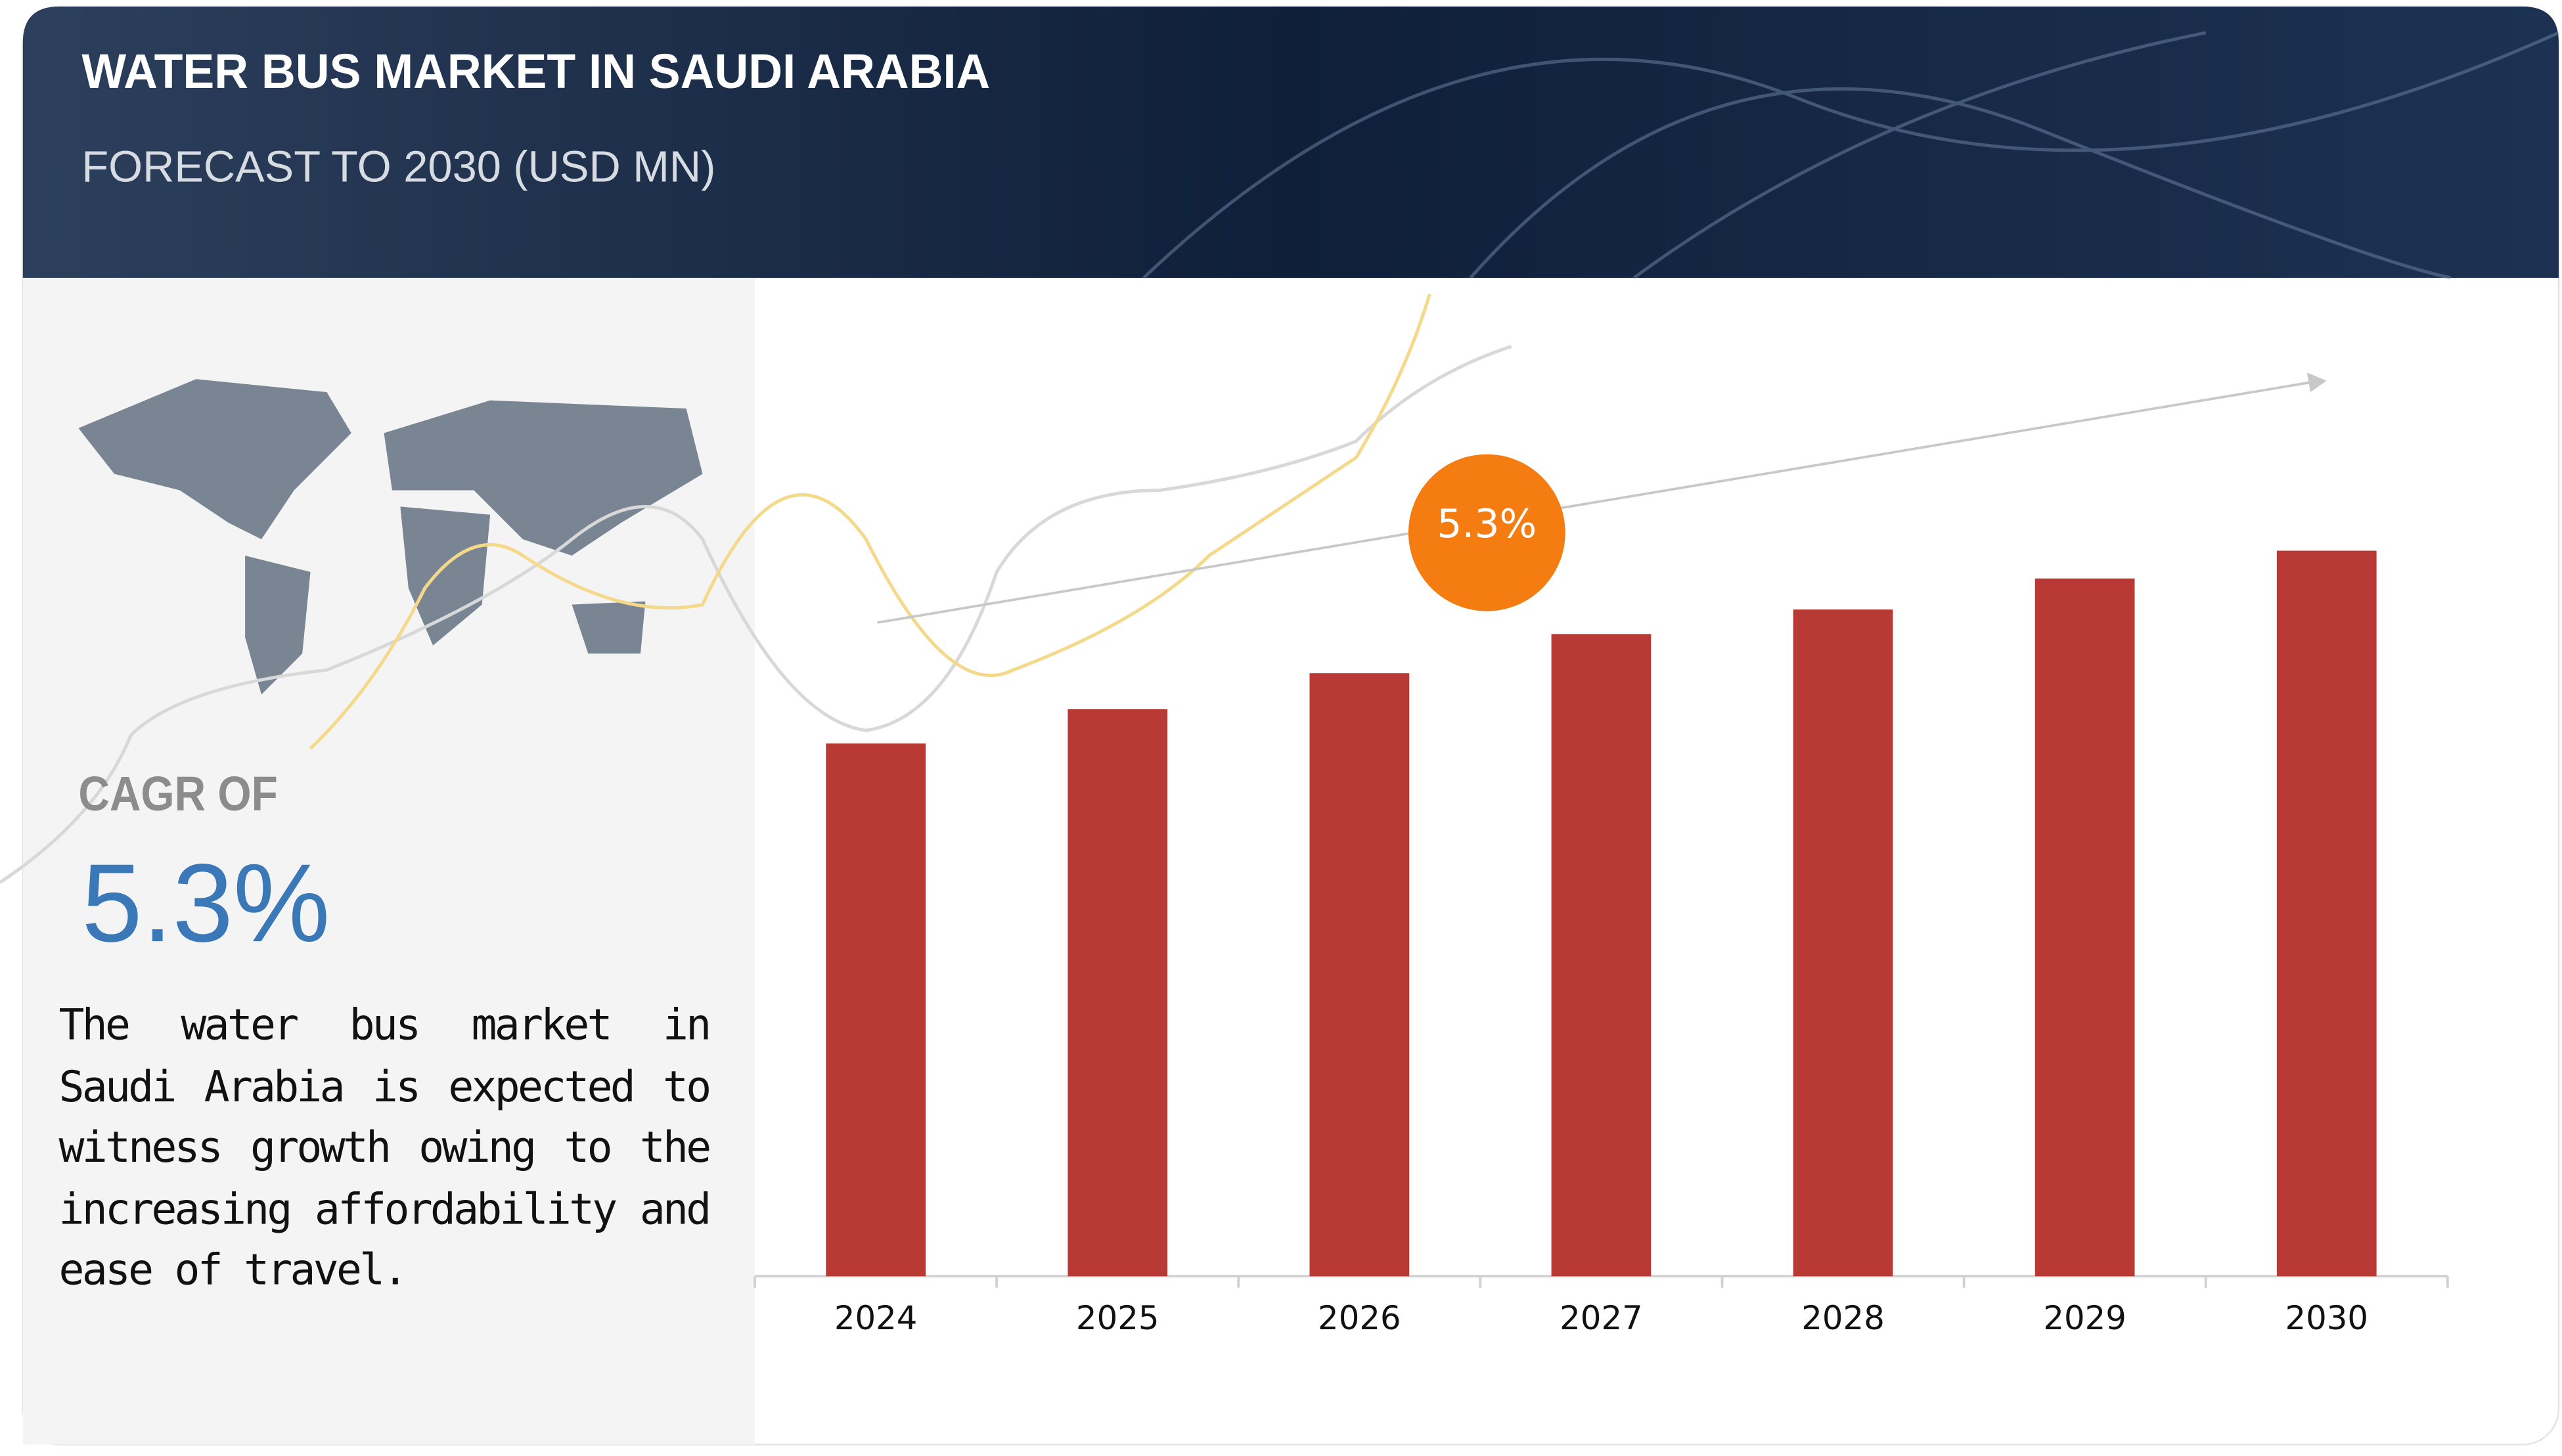  I want to click on trend-arrow, so click(1599, 501).